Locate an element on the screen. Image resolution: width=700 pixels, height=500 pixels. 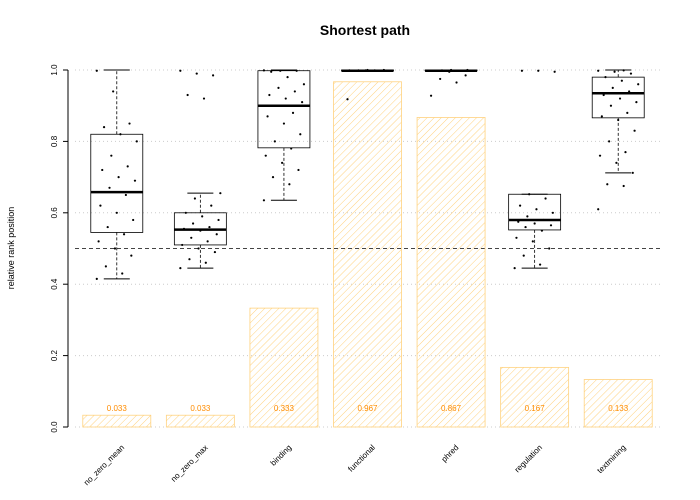
category-label: textmining is located at coordinates (611, 459).